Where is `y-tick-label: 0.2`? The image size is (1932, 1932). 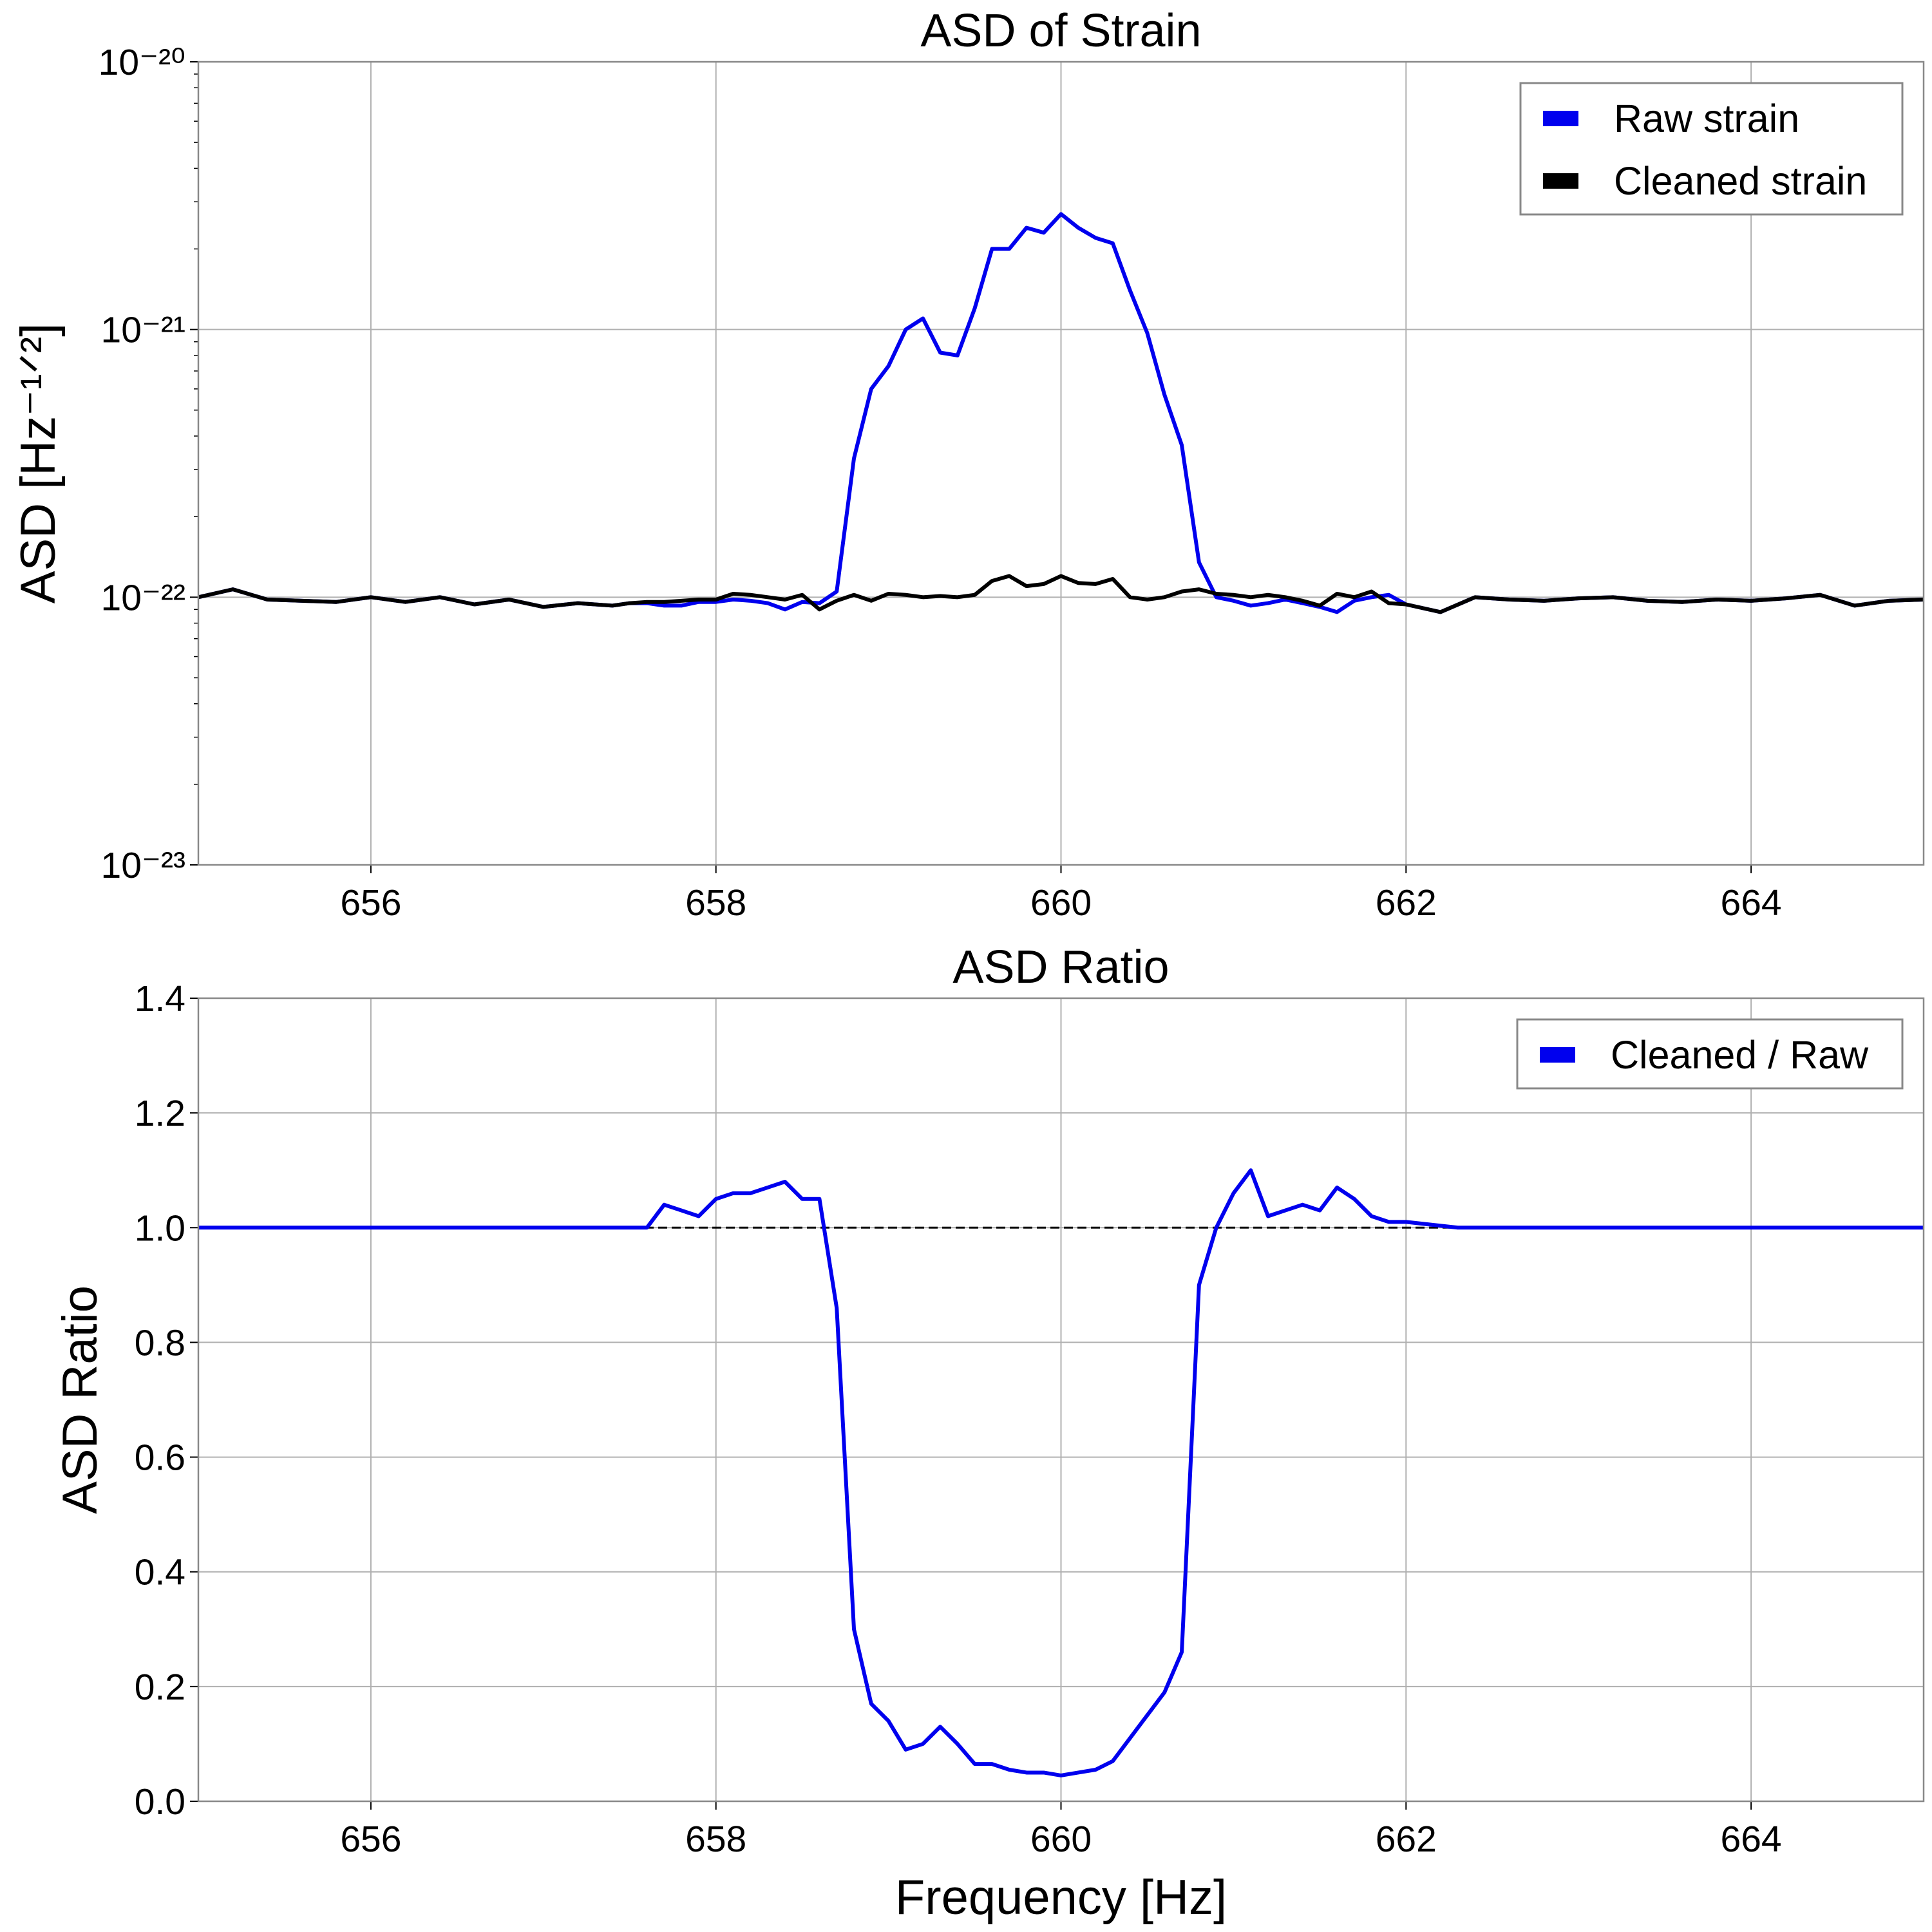
y-tick-label: 0.2 is located at coordinates (160, 1688).